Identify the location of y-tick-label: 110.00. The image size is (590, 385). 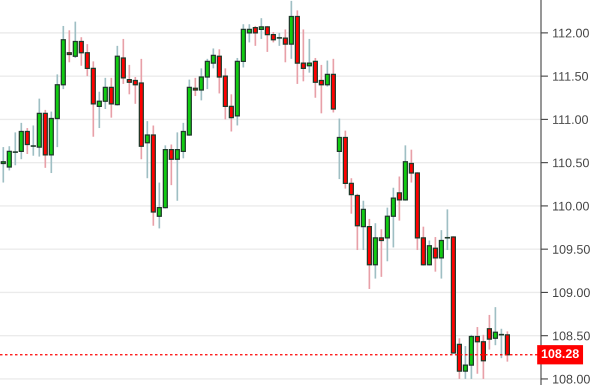
(571, 206).